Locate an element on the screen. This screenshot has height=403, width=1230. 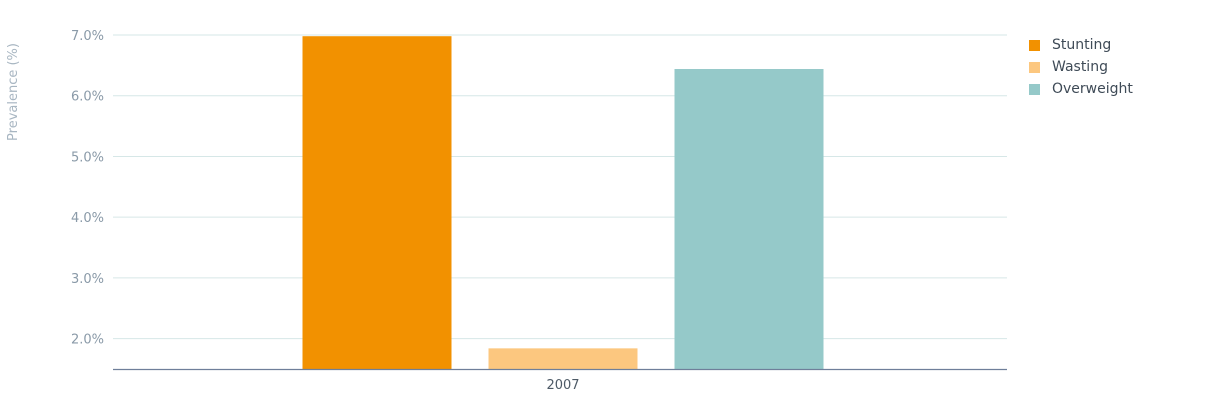
x-axis-ticks: 2007 is located at coordinates (562, 385).